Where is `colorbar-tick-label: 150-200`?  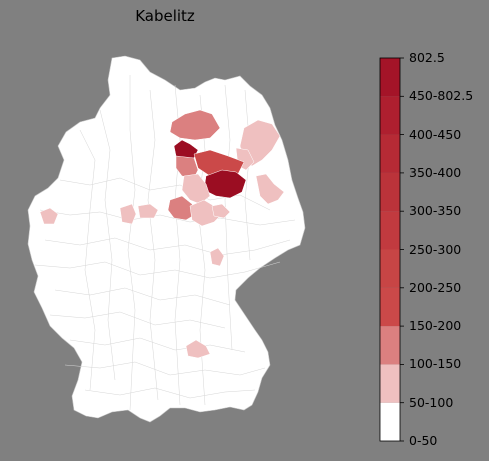
colorbar-tick-label: 150-200 is located at coordinates (435, 326).